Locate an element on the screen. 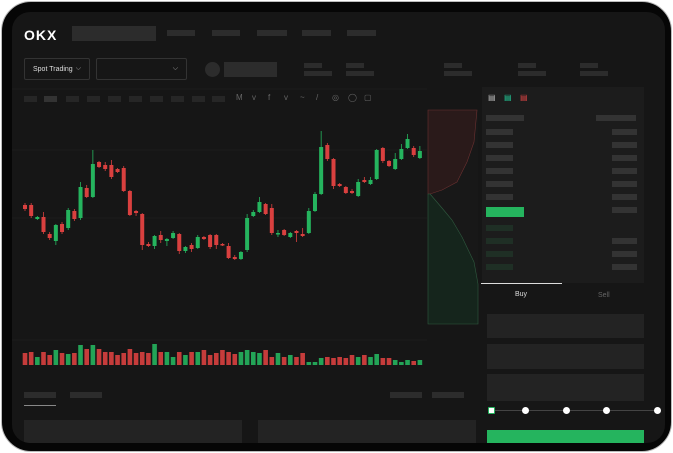 Image resolution: width=673 pixels, height=453 pixels. tab-order-history is located at coordinates (86, 395).